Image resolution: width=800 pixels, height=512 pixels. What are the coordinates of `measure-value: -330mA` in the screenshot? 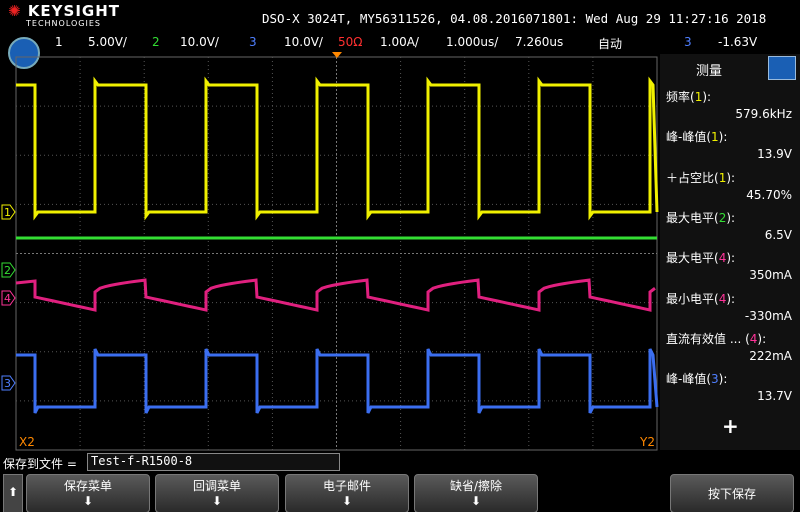 It's located at (768, 315).